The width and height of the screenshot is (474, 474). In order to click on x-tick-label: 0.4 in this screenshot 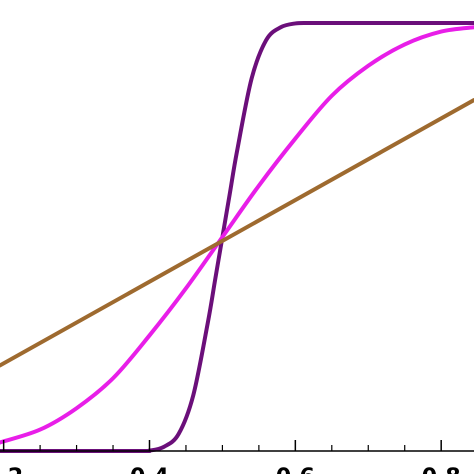, I will do `click(149, 469)`.